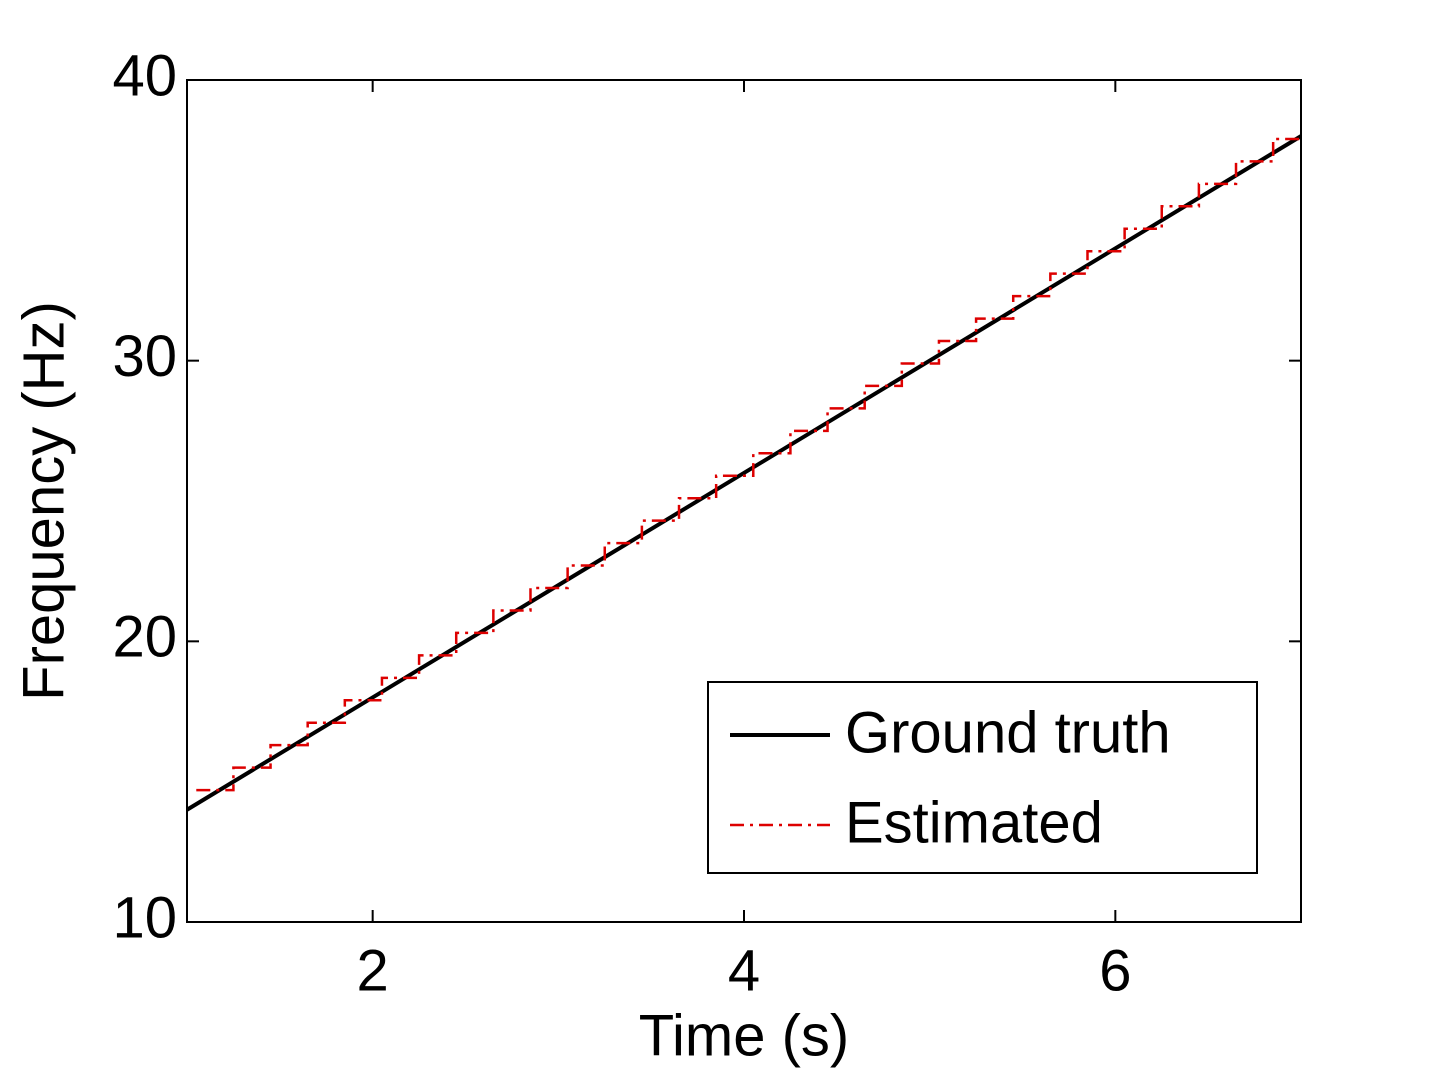  Describe the element at coordinates (373, 970) in the screenshot. I see `x-tick-label: 2` at that location.